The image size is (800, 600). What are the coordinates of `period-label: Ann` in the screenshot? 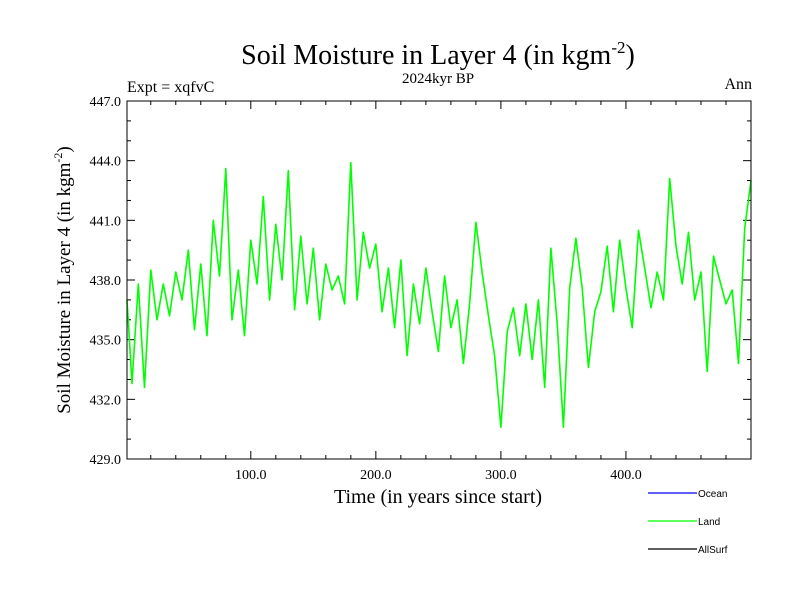 It's located at (738, 84).